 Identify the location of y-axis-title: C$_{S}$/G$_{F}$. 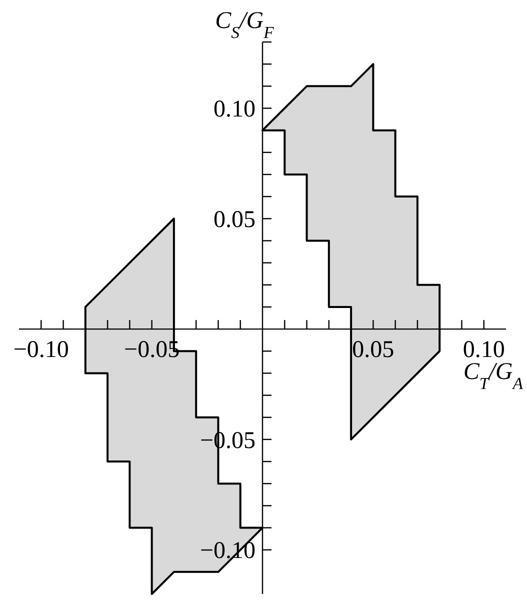
(245, 25).